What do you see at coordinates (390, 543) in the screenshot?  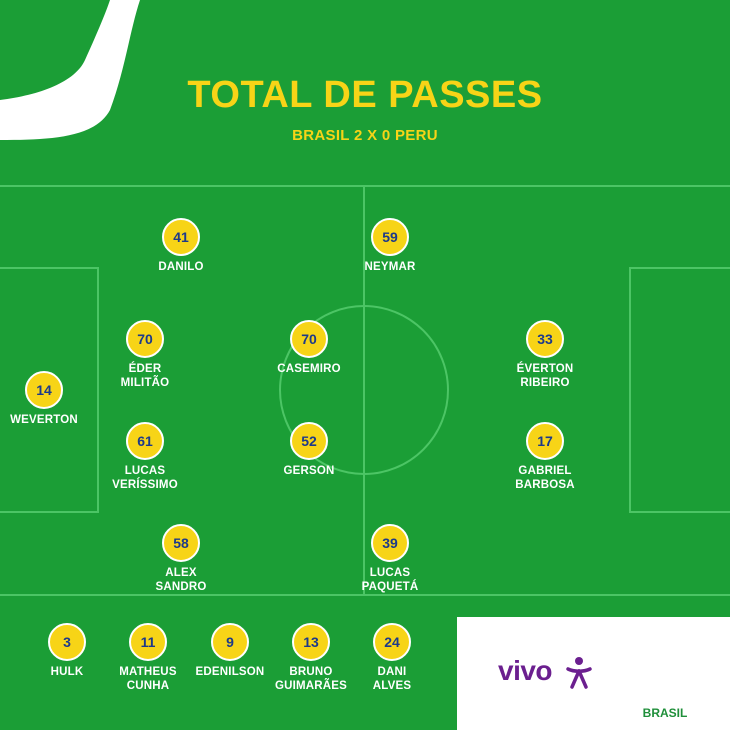 I see `pass-count-badge: 39` at bounding box center [390, 543].